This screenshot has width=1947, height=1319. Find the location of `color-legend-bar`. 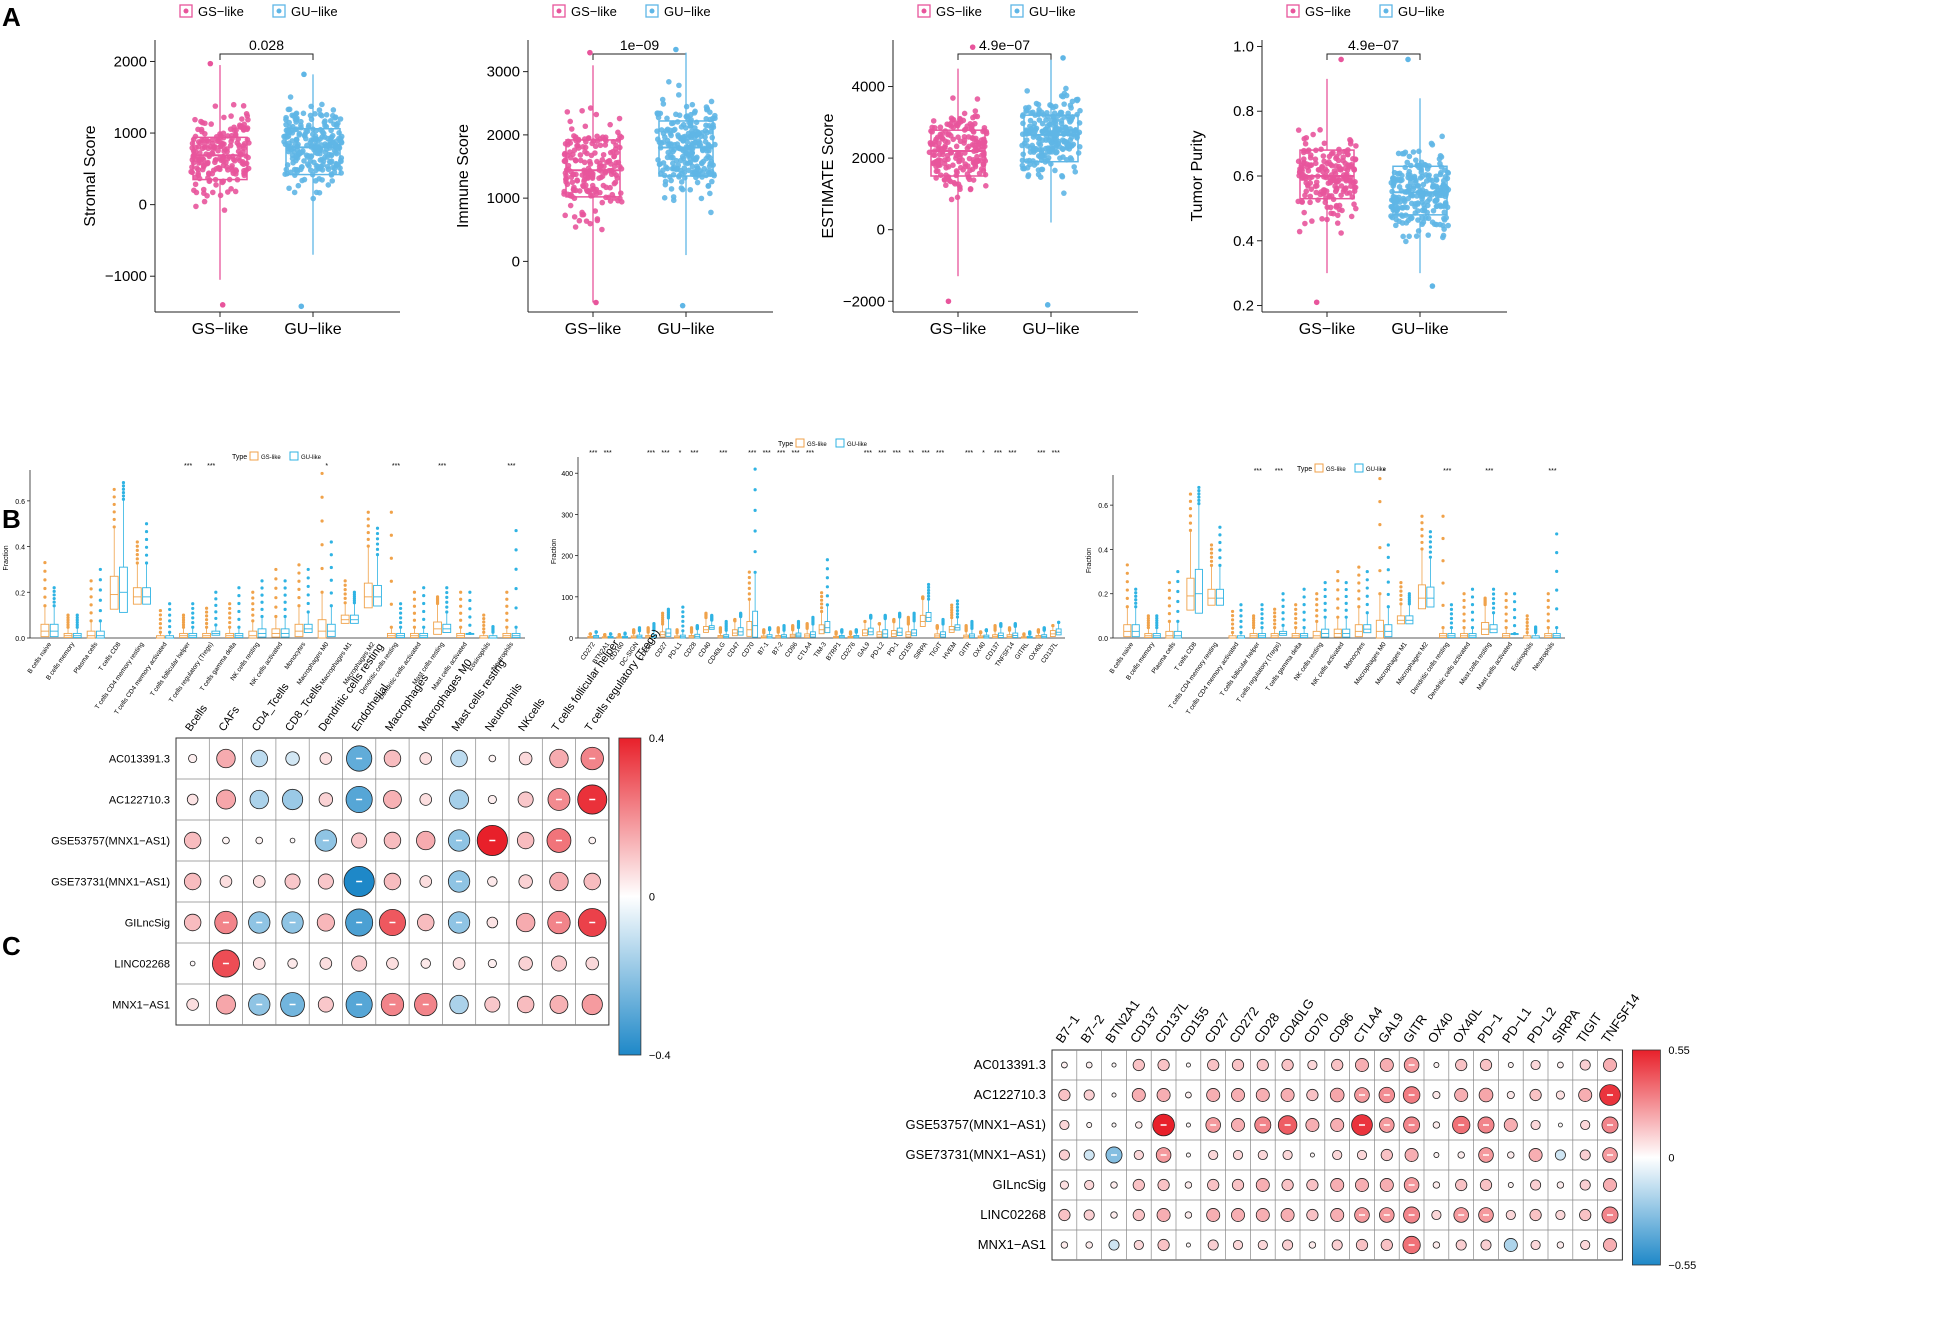

color-legend-bar is located at coordinates (1646, 1157).